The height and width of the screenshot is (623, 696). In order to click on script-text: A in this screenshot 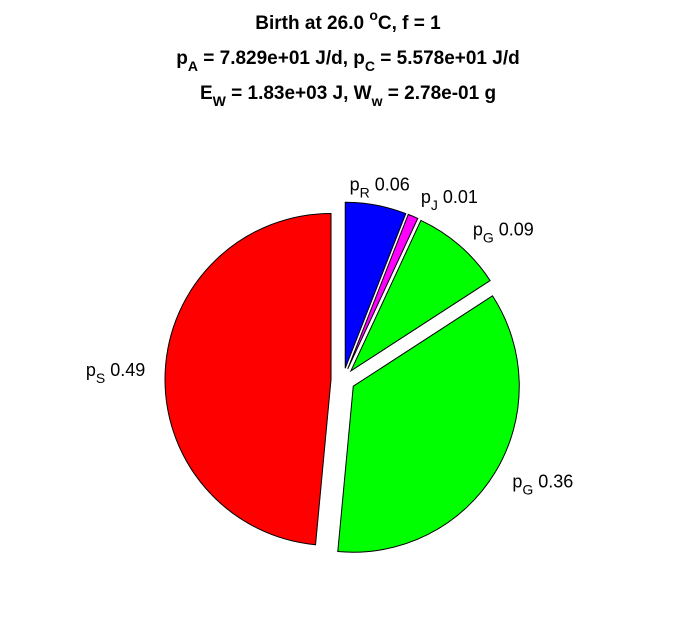, I will do `click(193, 66)`.